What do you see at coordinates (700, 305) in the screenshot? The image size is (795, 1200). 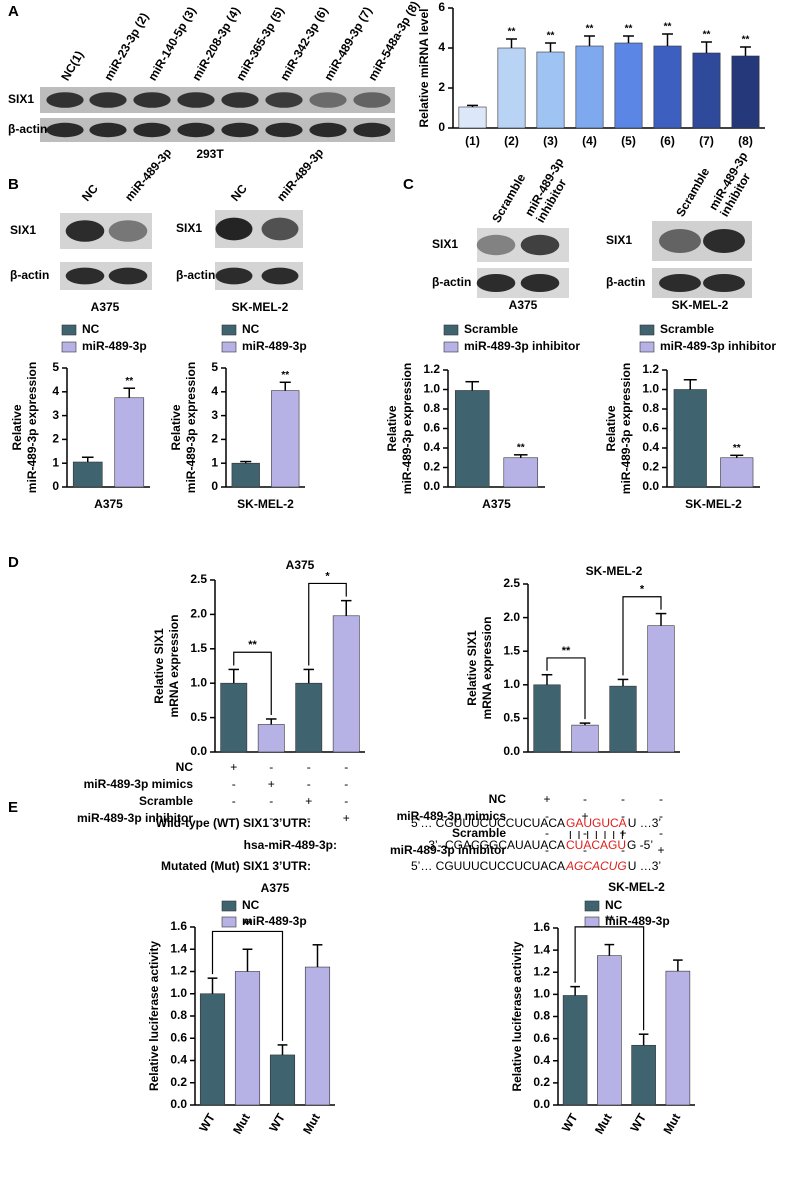 I see `blot-caption: SK-MEL-2` at bounding box center [700, 305].